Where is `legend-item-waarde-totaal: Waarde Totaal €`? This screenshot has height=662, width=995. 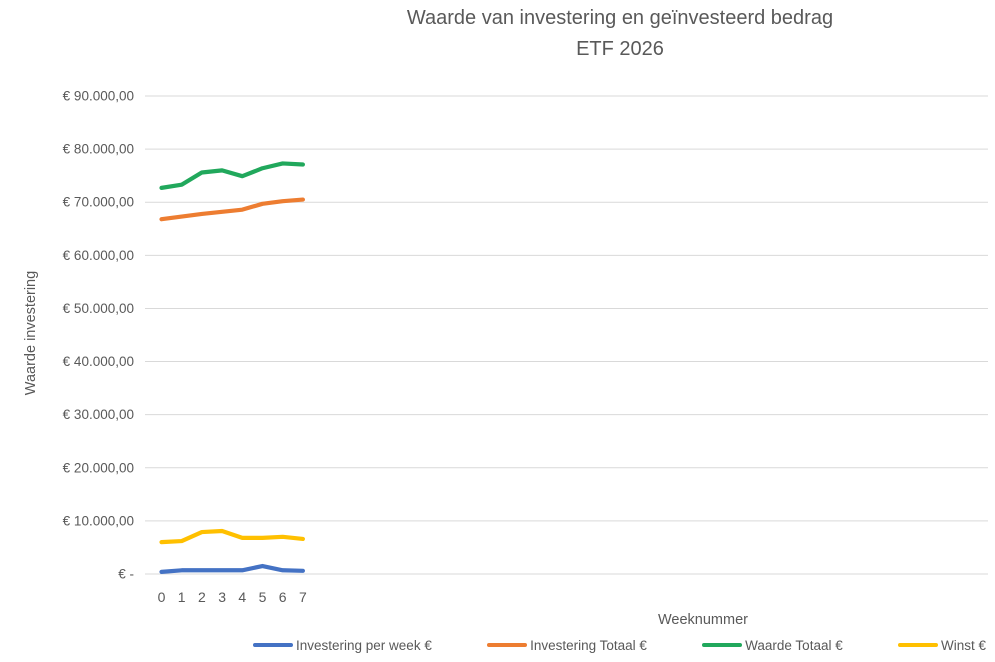 legend-item-waarde-totaal: Waarde Totaal € is located at coordinates (772, 645).